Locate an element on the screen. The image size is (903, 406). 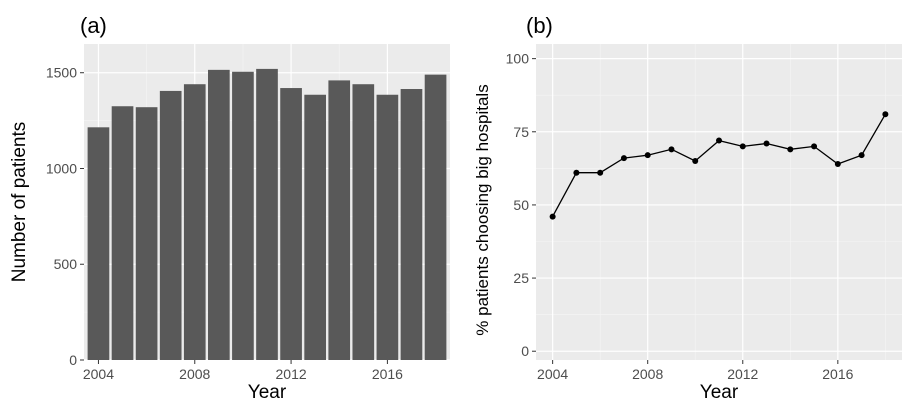
panel-a-label: (a) is located at coordinates (93, 25).